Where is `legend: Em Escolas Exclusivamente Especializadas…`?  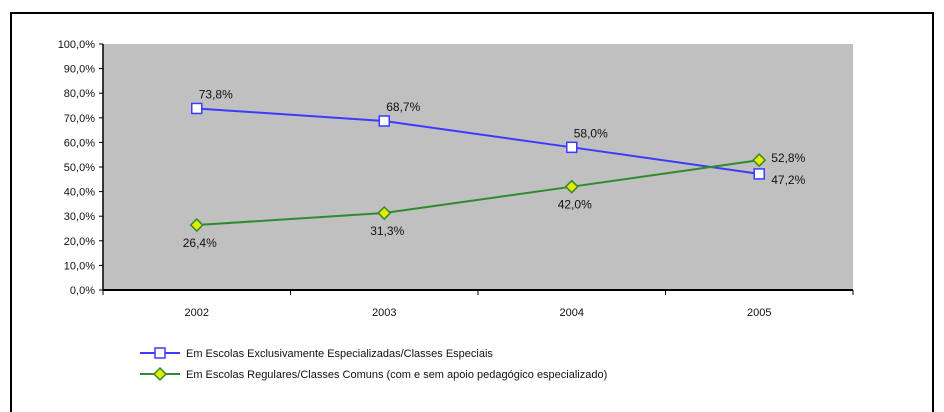
legend: Em Escolas Exclusivamente Especializadas… is located at coordinates (373, 364).